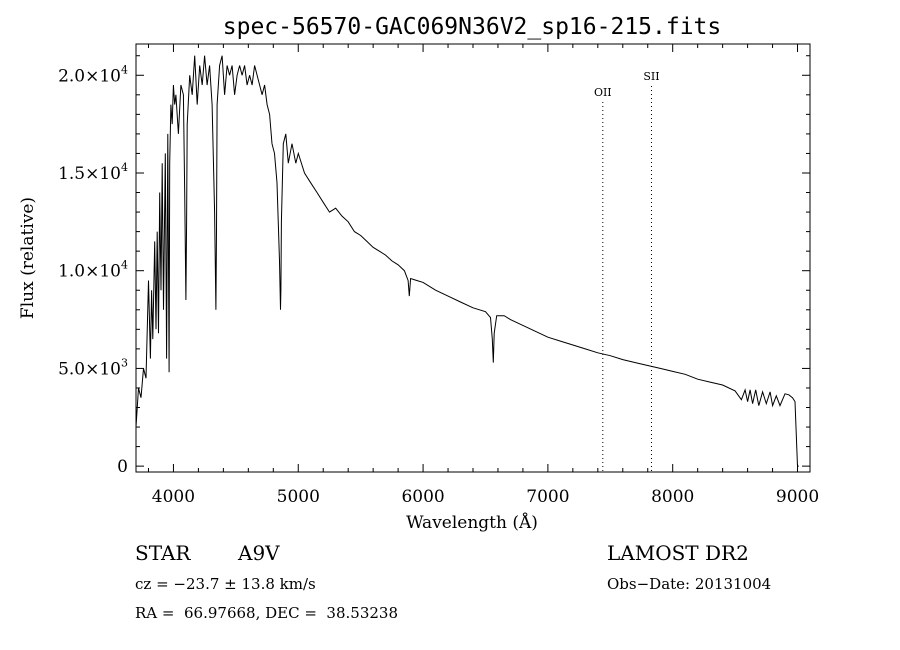  I want to click on x-tick-label: 8000, so click(672, 497).